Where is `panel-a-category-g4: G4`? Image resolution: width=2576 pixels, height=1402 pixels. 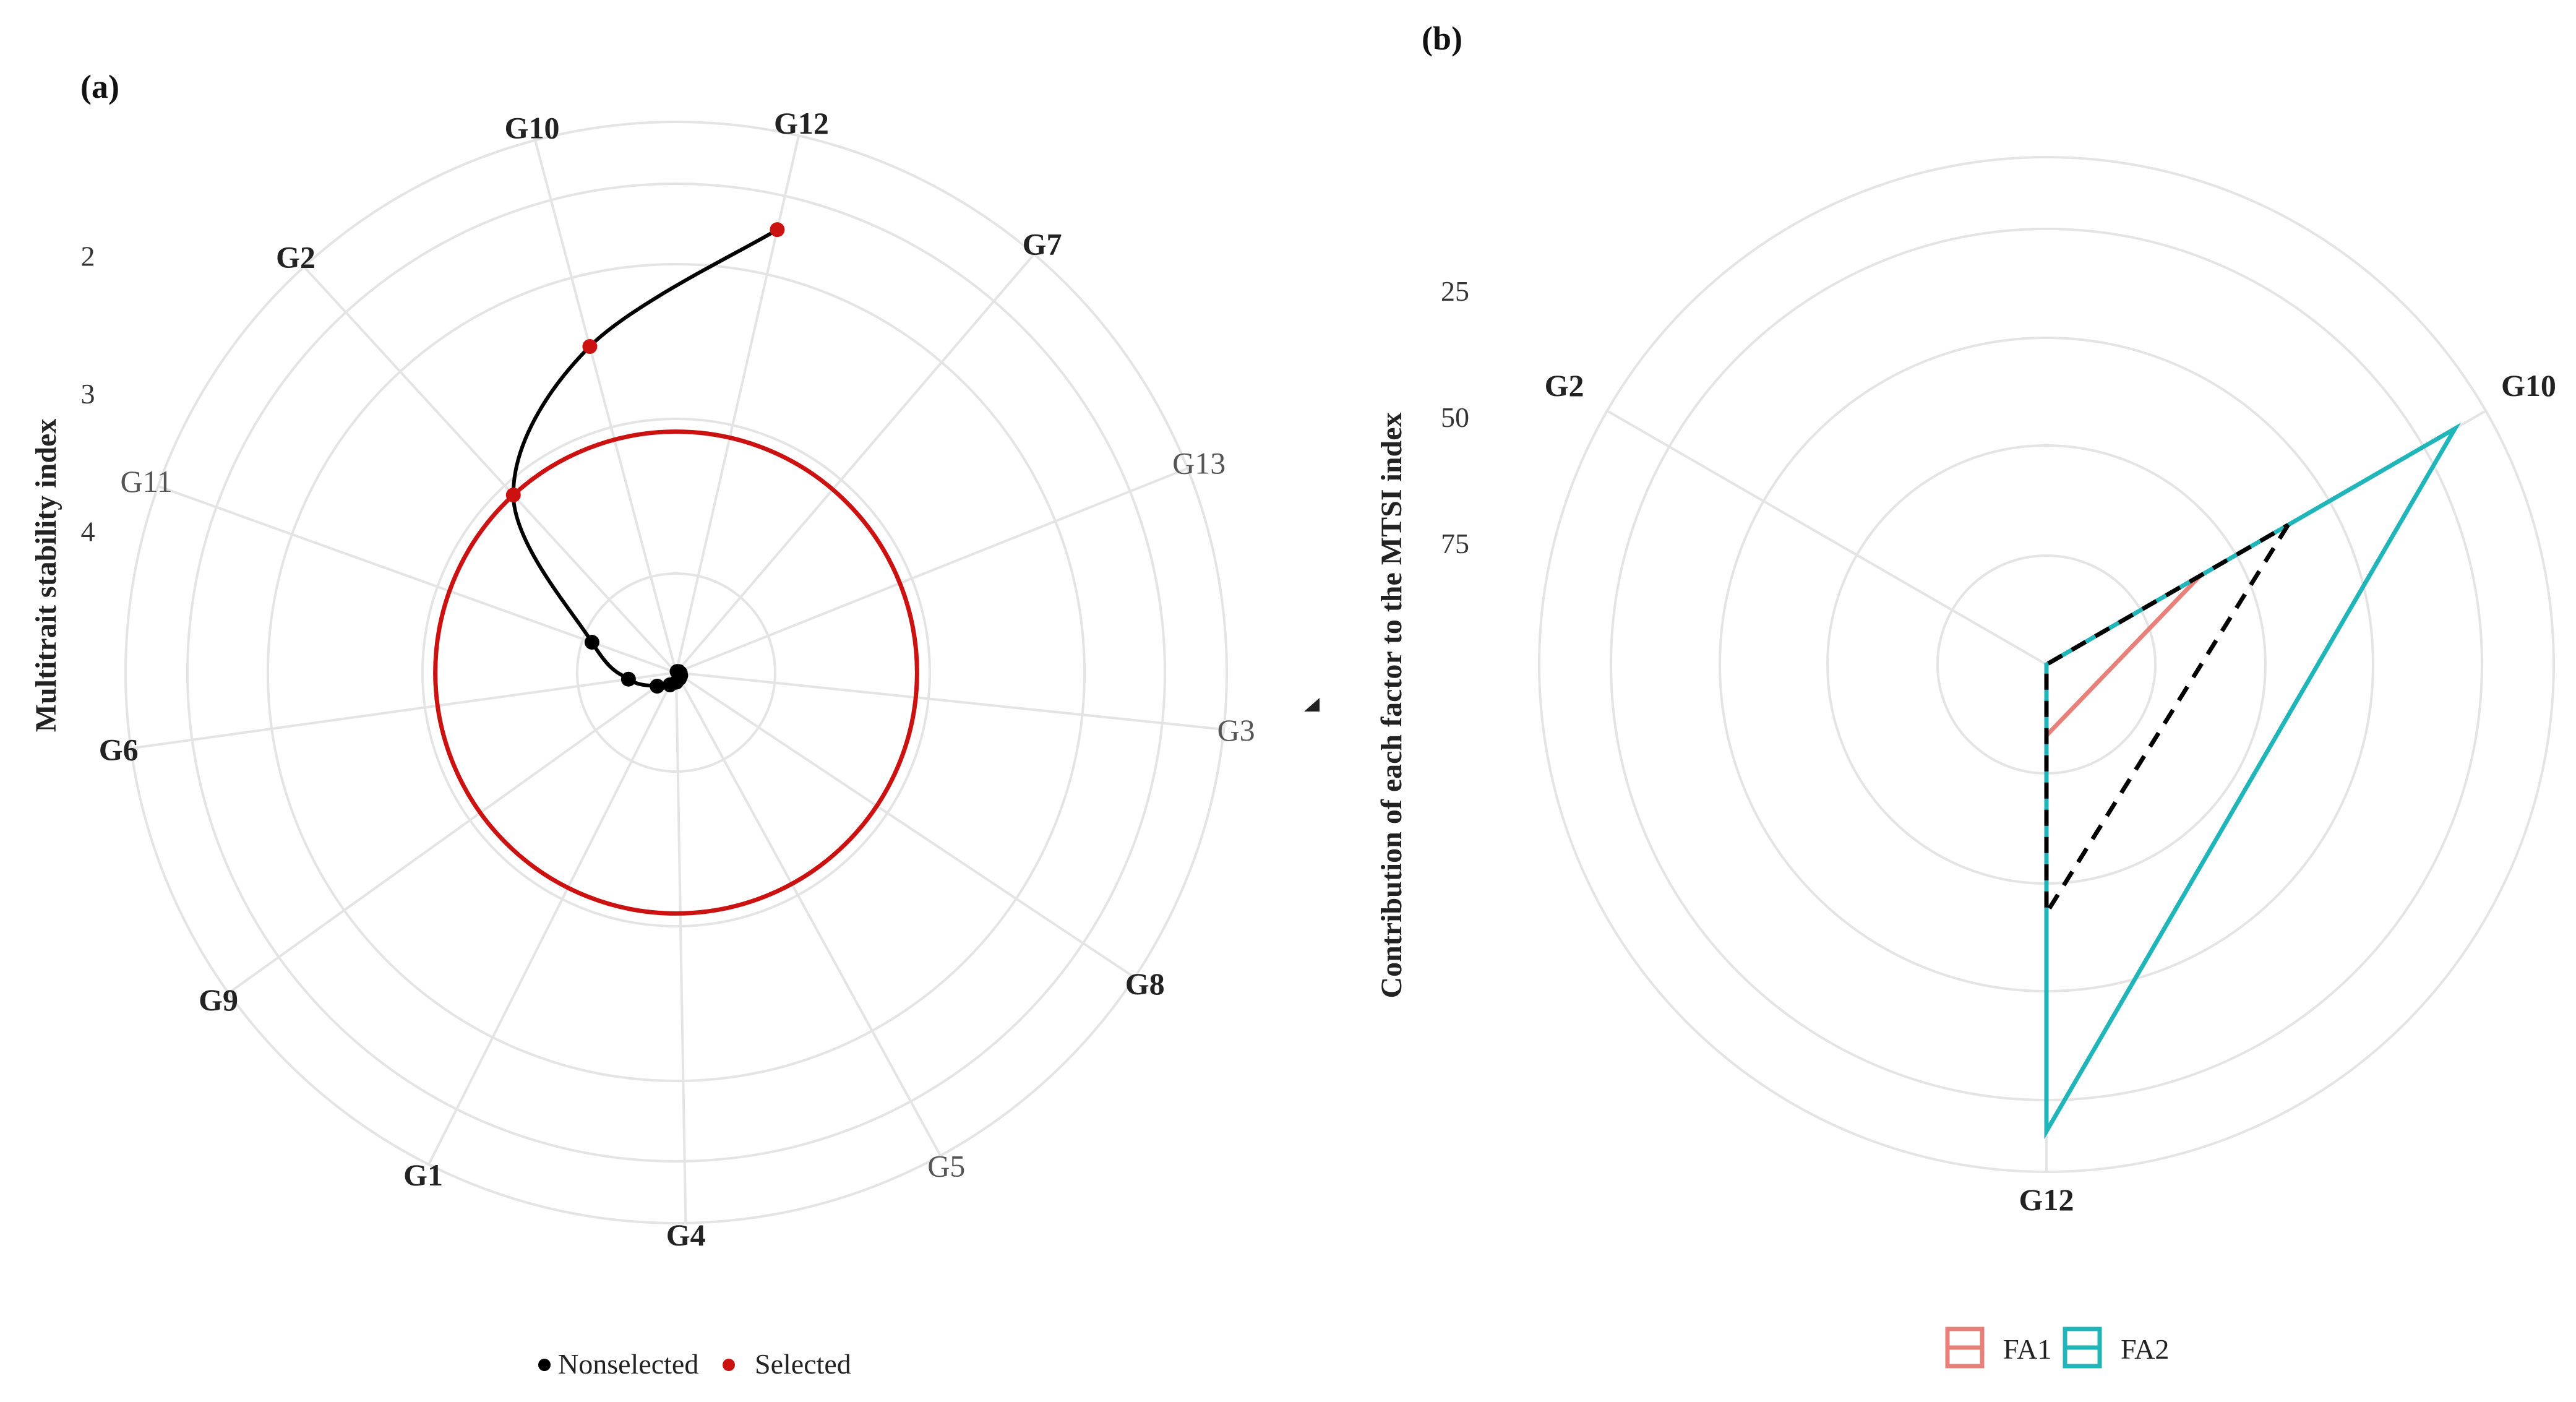
panel-a-category-g4: G4 is located at coordinates (686, 1235).